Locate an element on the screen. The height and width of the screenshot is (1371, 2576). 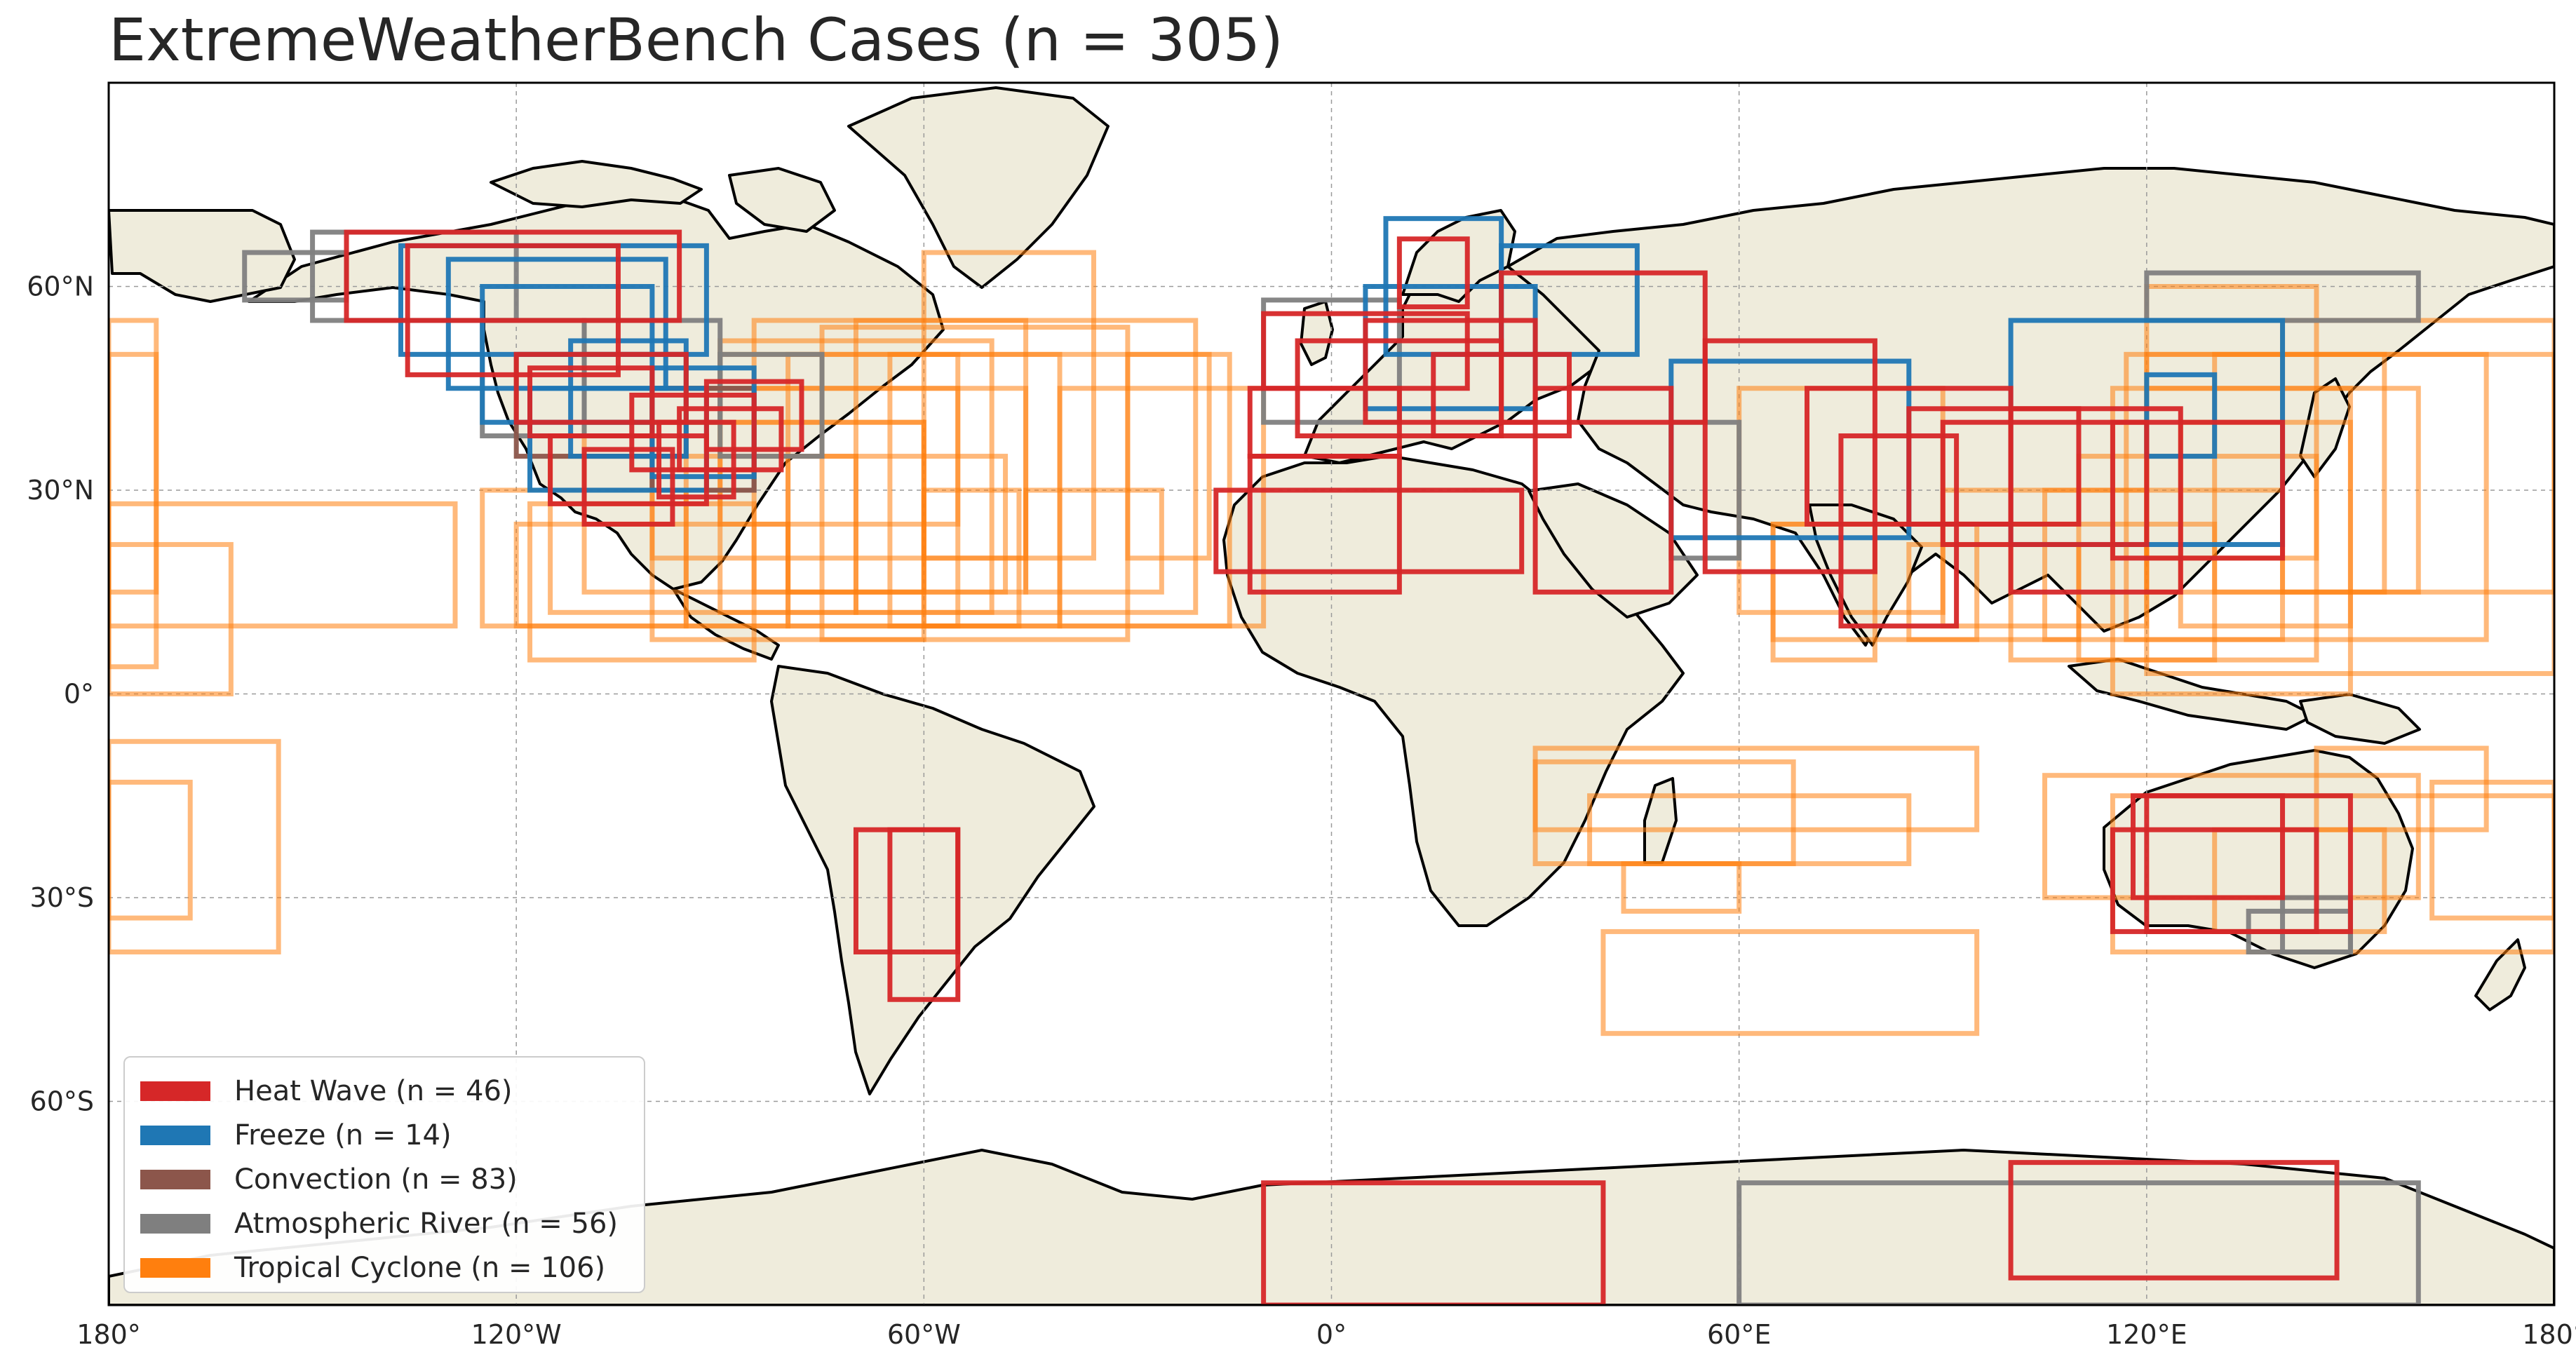
legend-item-atmospheric-river: Atmospheric River (n = 56) is located at coordinates (392, 1223).